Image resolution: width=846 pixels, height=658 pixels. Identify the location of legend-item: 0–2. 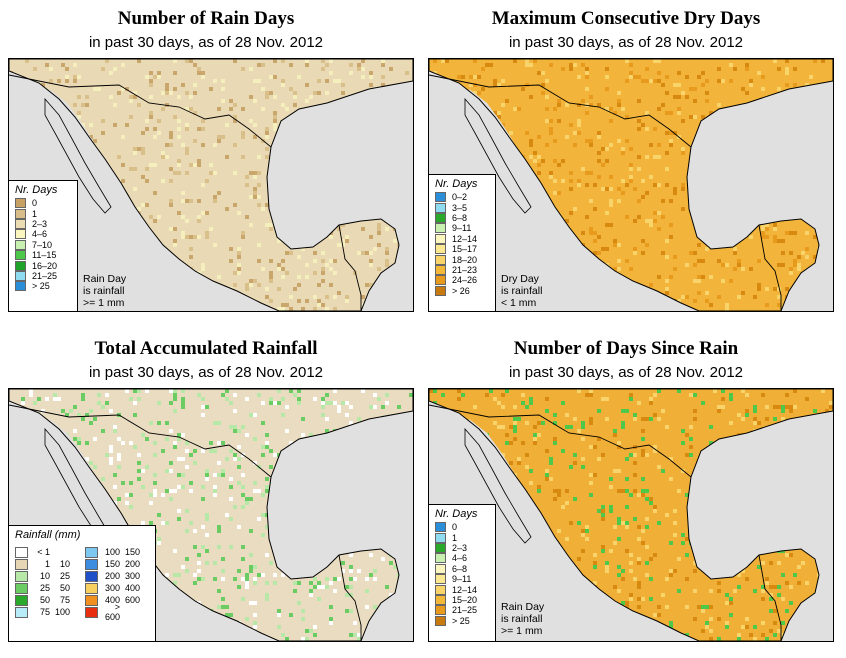
(462, 197).